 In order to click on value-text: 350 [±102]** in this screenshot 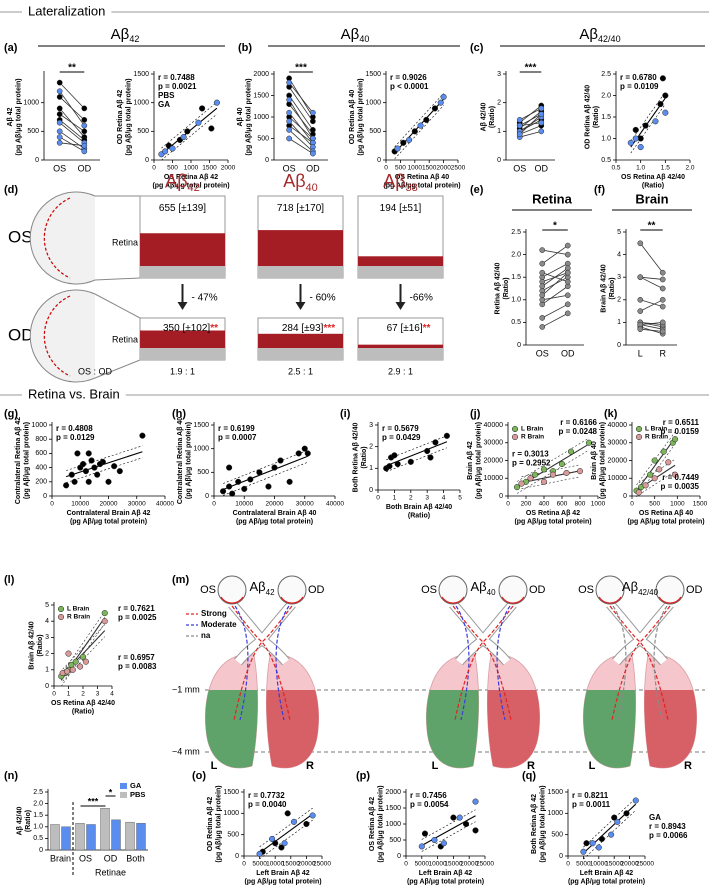, I will do `click(190, 328)`.